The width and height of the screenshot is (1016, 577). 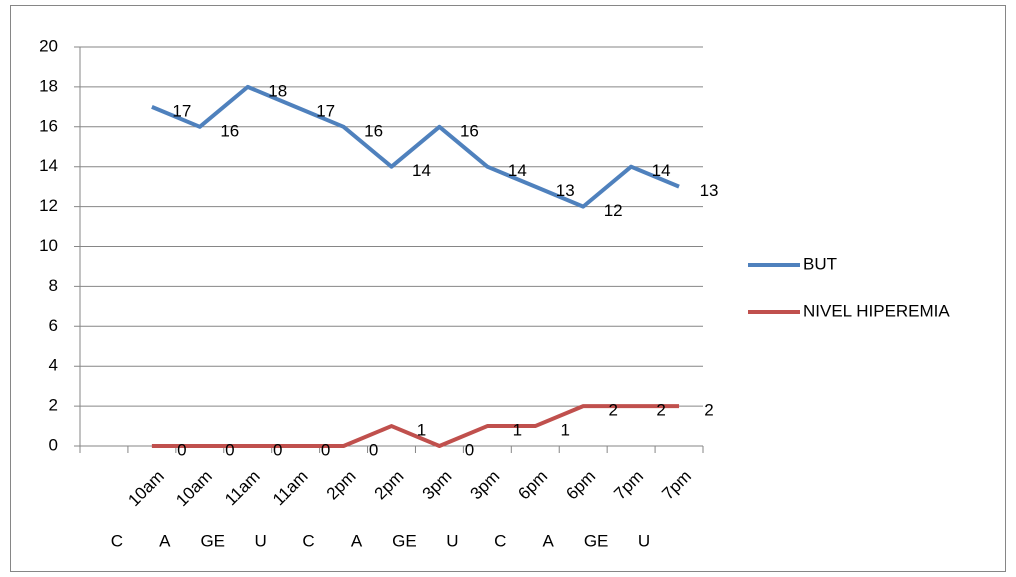 What do you see at coordinates (48, 85) in the screenshot?
I see `y-tick-label: 18` at bounding box center [48, 85].